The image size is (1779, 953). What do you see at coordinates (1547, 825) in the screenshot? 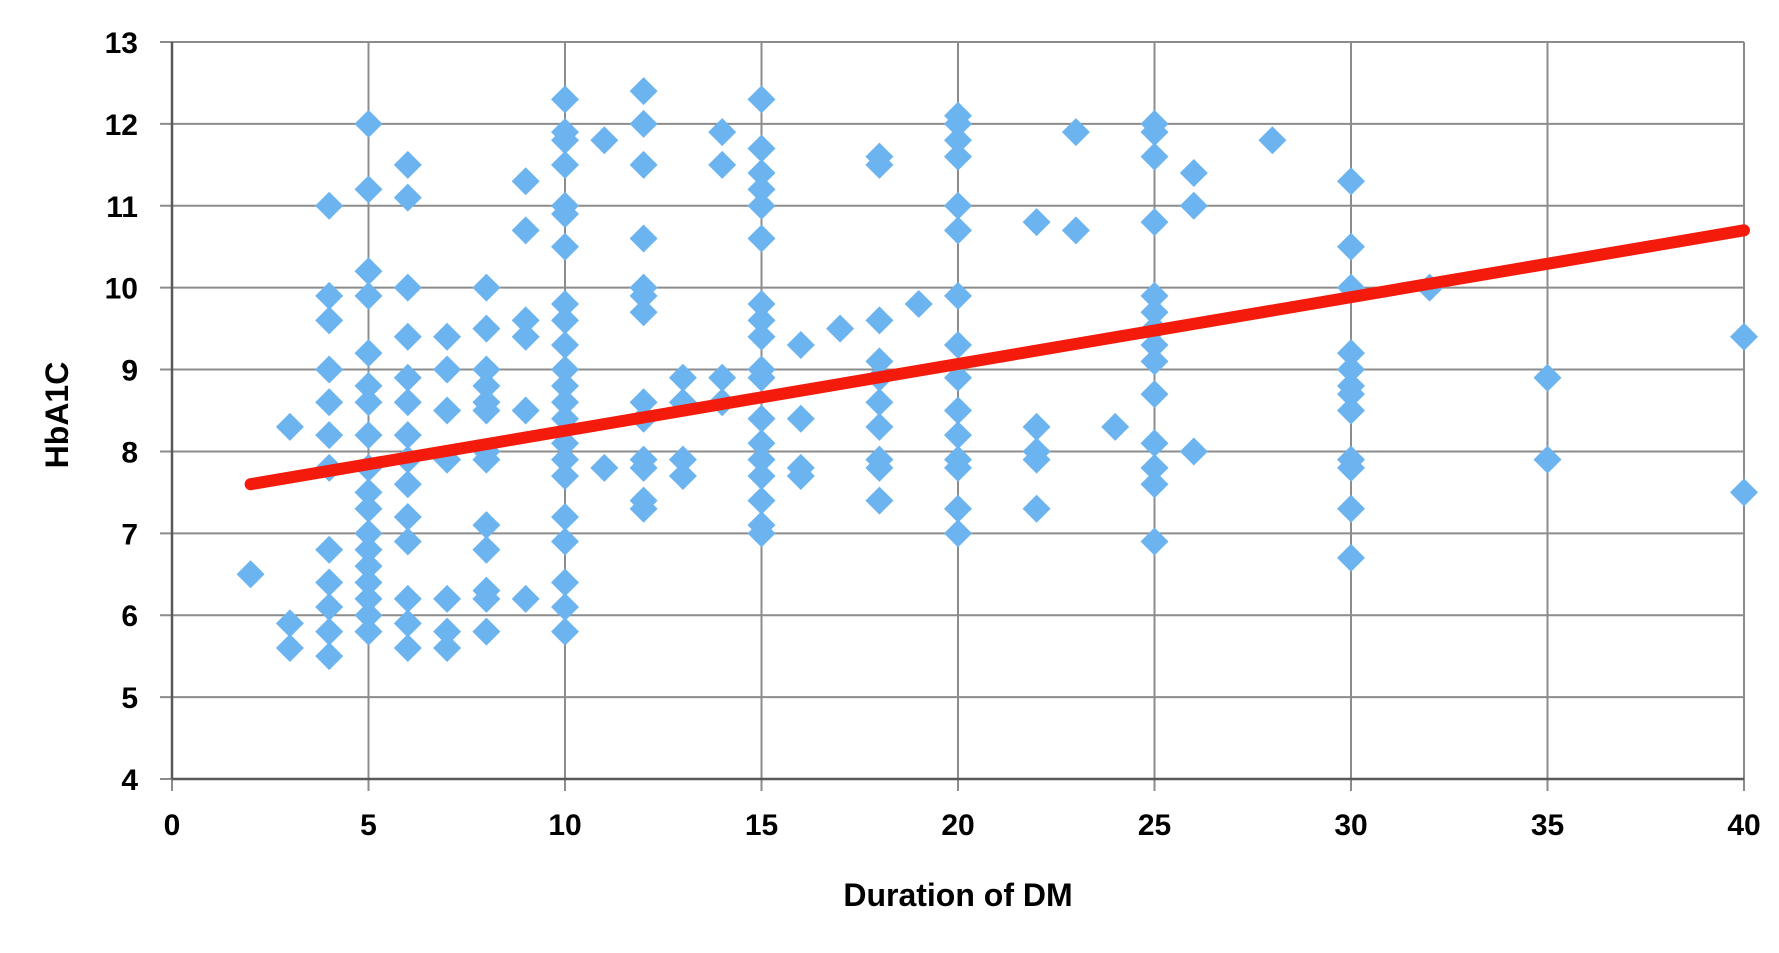
I see `x-tick-label: 35` at bounding box center [1547, 825].